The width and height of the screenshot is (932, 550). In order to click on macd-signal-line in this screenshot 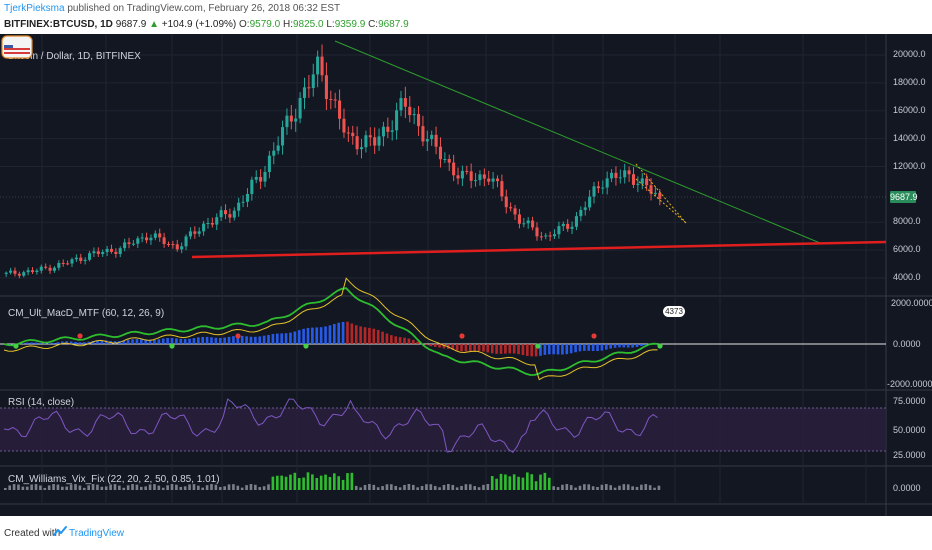, I will do `click(330, 329)`.